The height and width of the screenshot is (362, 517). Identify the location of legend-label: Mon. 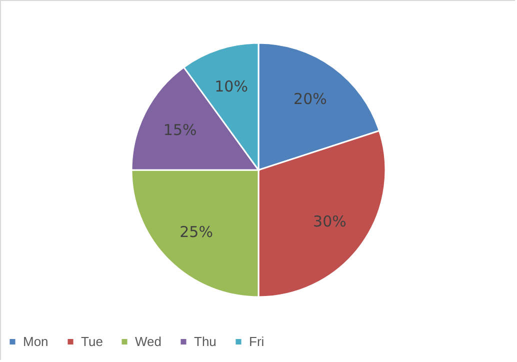
(35, 341).